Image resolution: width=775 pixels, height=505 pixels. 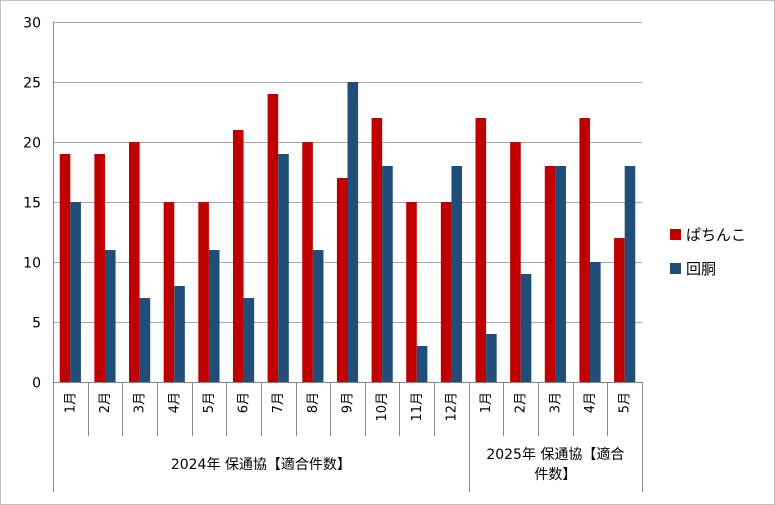 I want to click on y-tick-label: 0, so click(x=36, y=384).